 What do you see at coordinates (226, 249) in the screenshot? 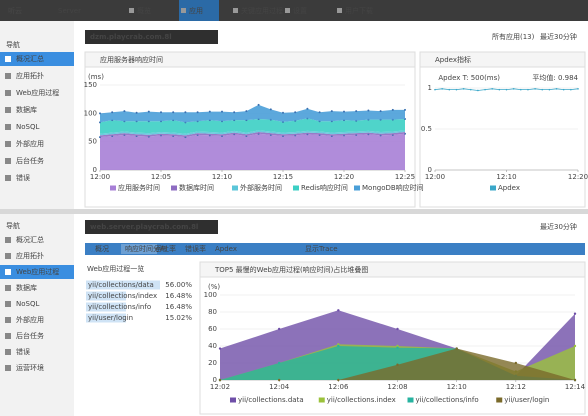
I see `tab: Apdex` at bounding box center [226, 249].